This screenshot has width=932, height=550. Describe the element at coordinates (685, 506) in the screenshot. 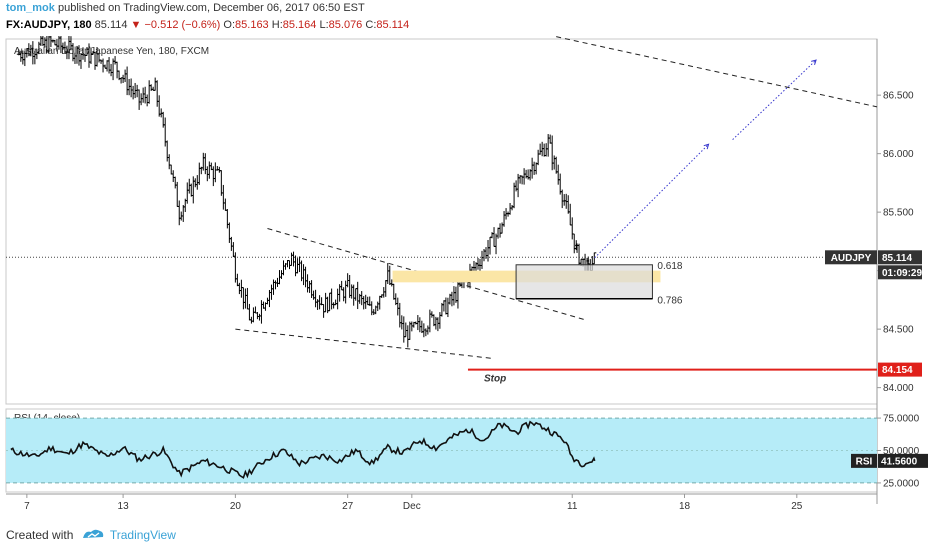

I see `time-tick-label: 18` at that location.